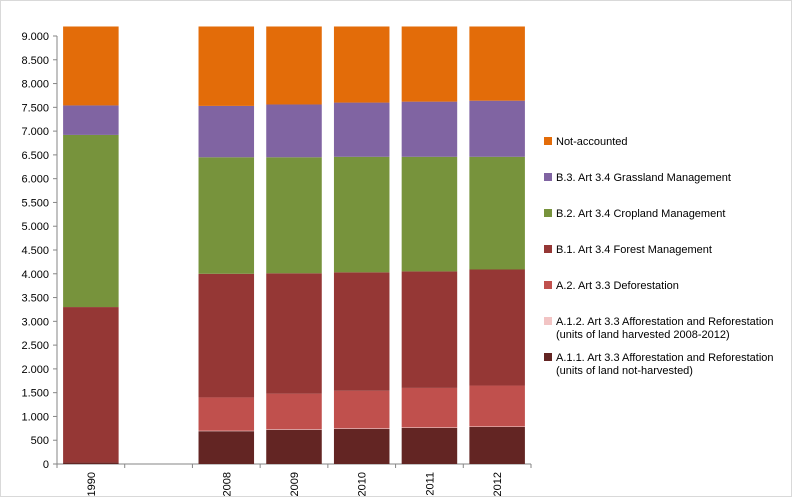  Describe the element at coordinates (640, 214) in the screenshot. I see `legend-label: B.2. Art 3.4 Cropland Management` at that location.